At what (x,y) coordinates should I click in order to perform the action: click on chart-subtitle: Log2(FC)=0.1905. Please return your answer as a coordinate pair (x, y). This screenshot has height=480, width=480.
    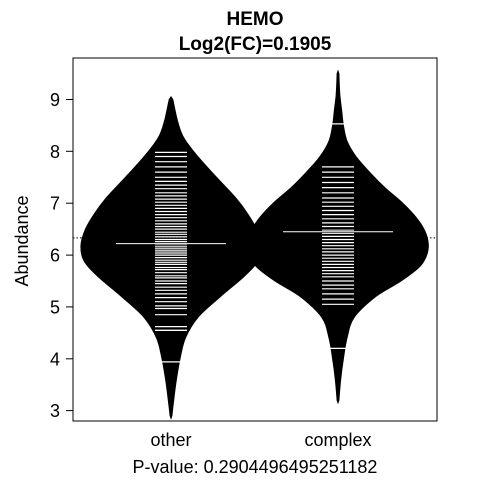
    Looking at the image, I should click on (255, 44).